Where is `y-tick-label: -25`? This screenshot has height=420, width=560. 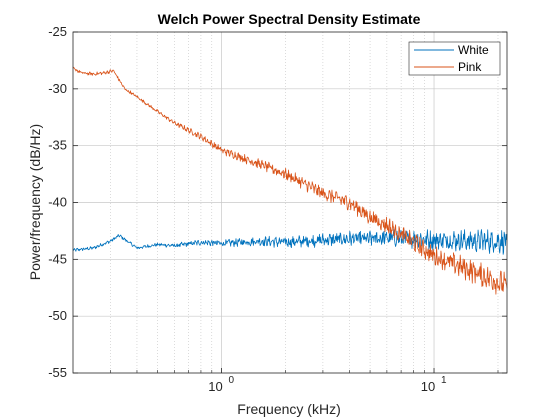
y-tick-label: -25 is located at coordinates (57, 31).